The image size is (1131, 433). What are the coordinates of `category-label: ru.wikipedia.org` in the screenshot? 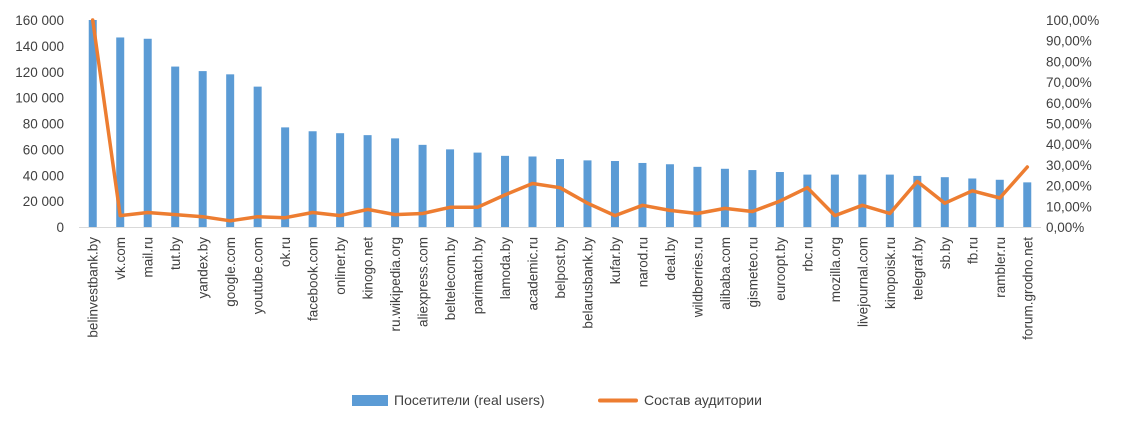 It's located at (395, 284).